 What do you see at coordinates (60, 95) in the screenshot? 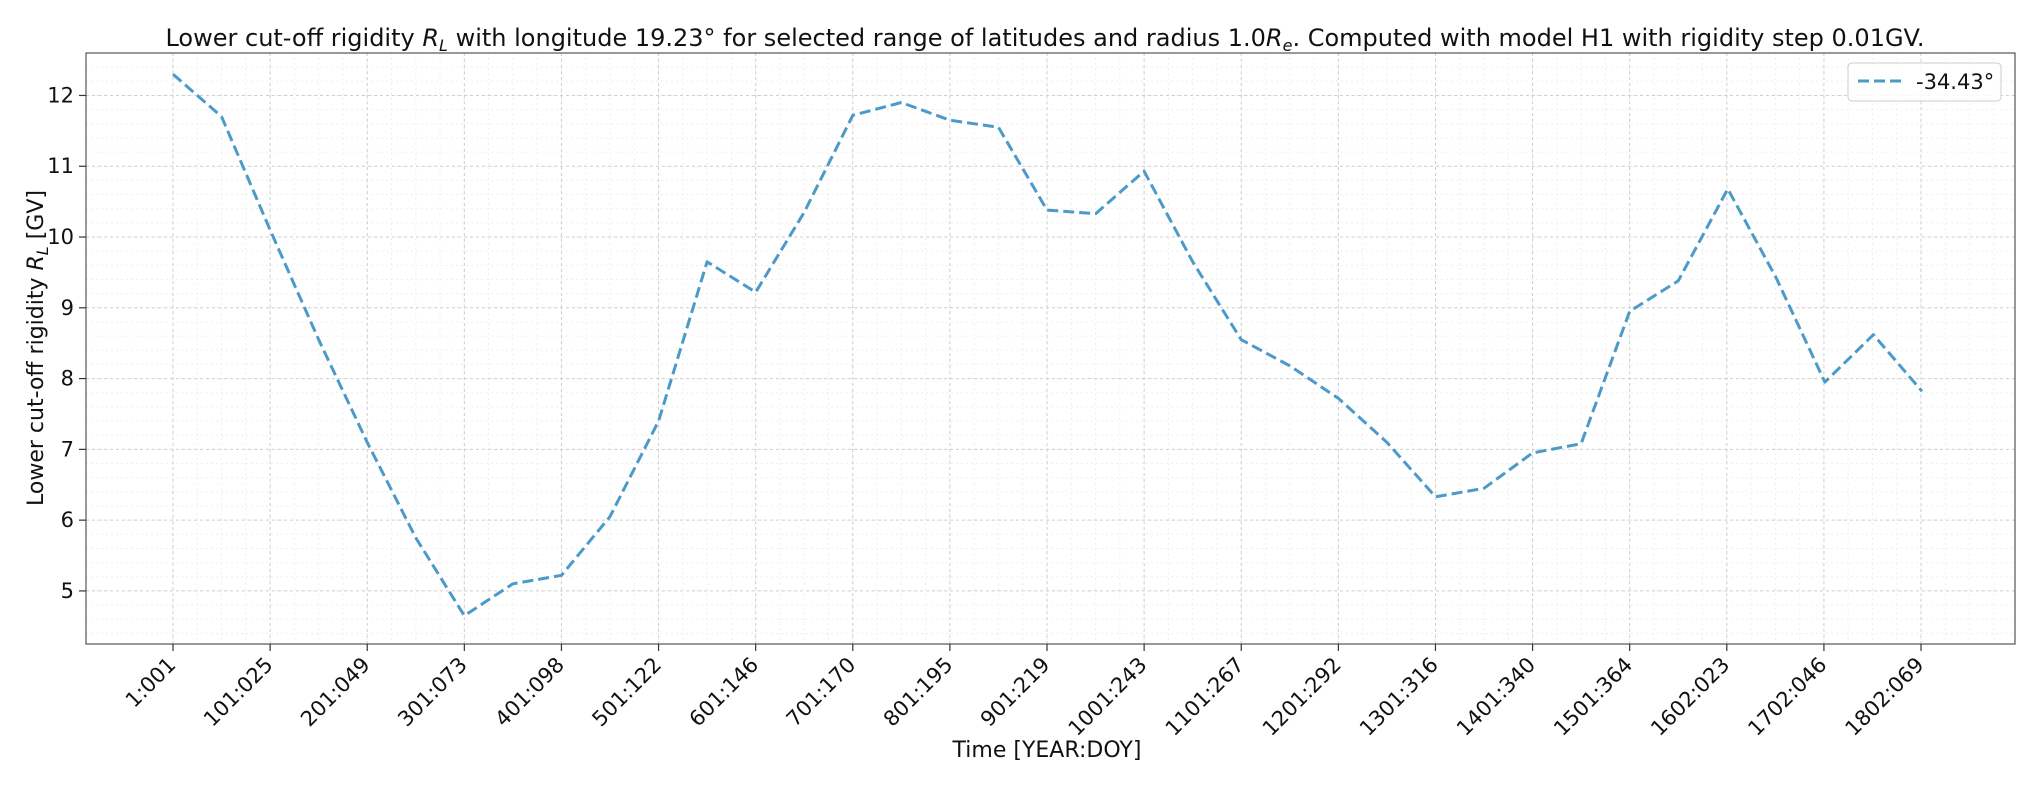
I see `y-tick-label: 12` at bounding box center [60, 95].